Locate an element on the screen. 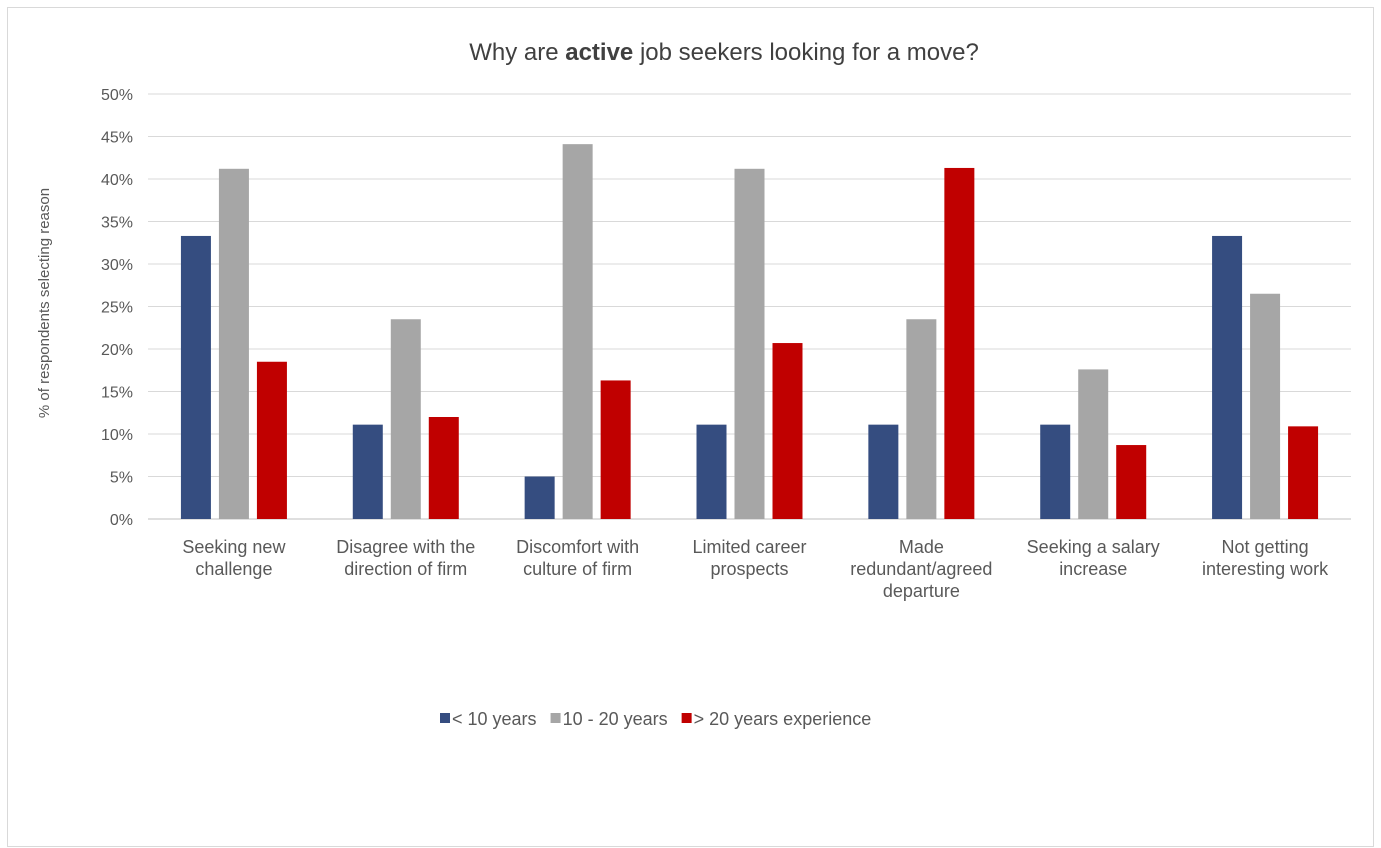 The image size is (1381, 848). x-tick-label: Discomfort with is located at coordinates (577, 547).